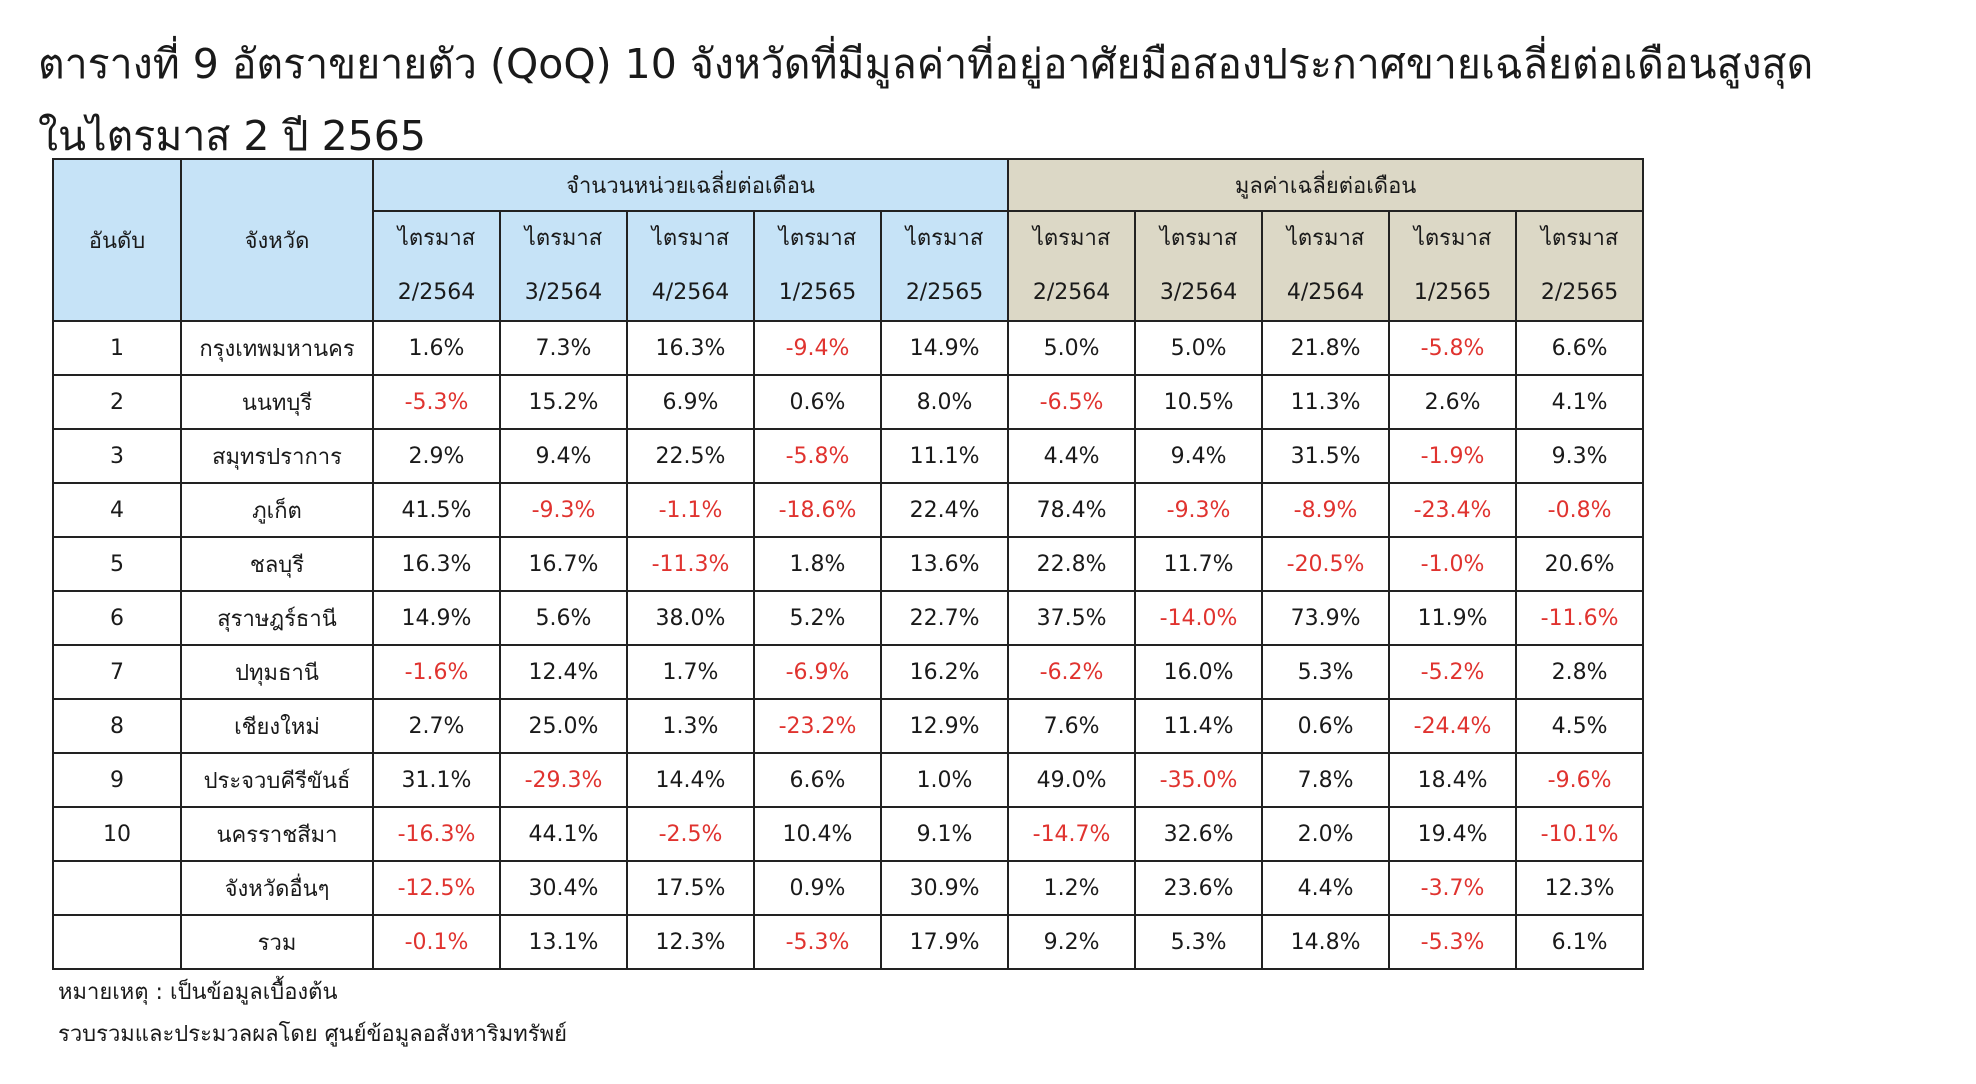 The width and height of the screenshot is (1976, 1084). Describe the element at coordinates (944, 672) in the screenshot. I see `units-growth-cell: 16.2%` at that location.